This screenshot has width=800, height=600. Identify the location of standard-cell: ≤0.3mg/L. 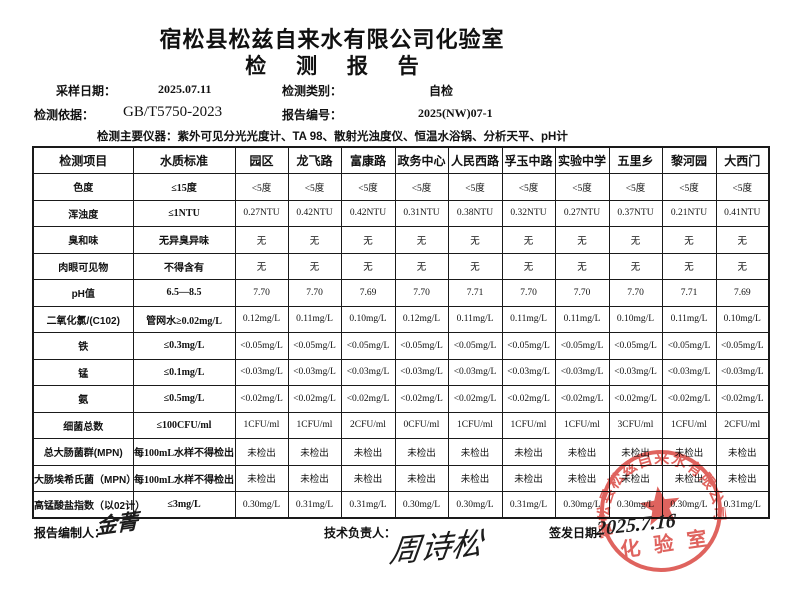
(184, 346).